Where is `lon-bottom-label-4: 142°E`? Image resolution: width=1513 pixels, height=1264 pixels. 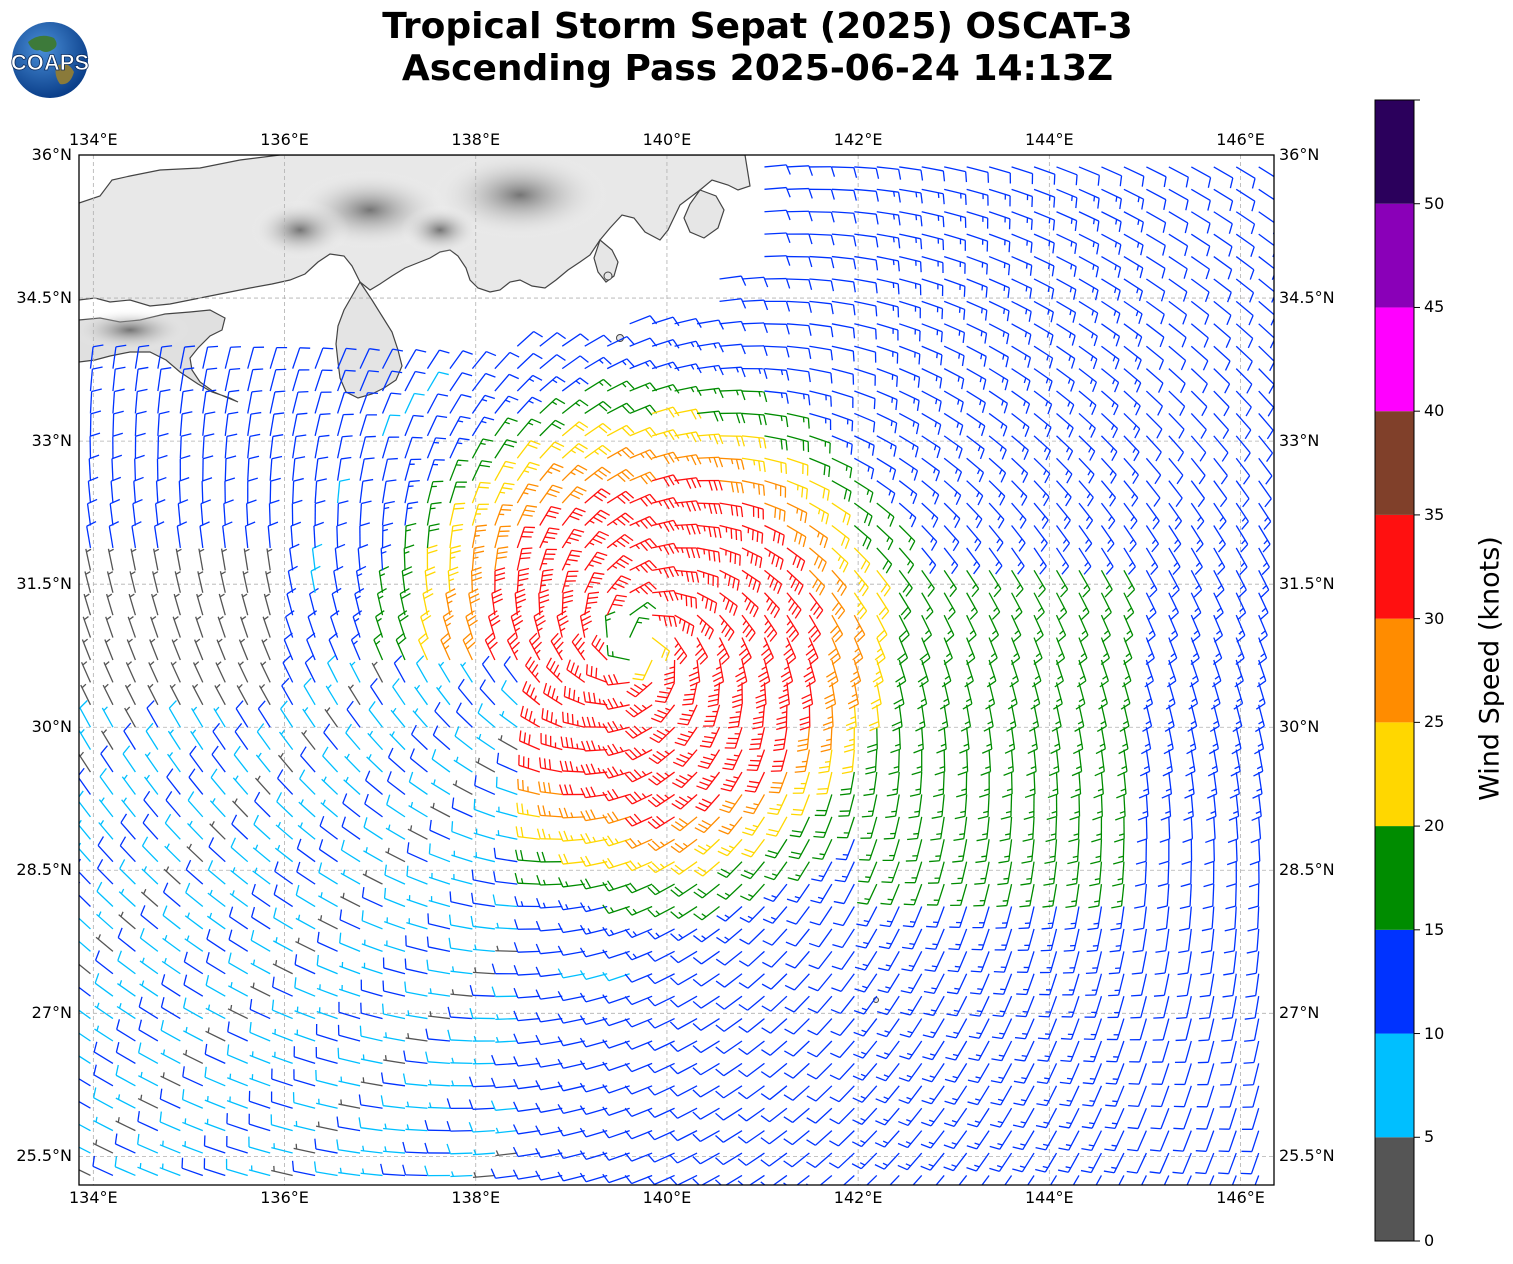
lon-bottom-label-4: 142°E is located at coordinates (858, 1197).